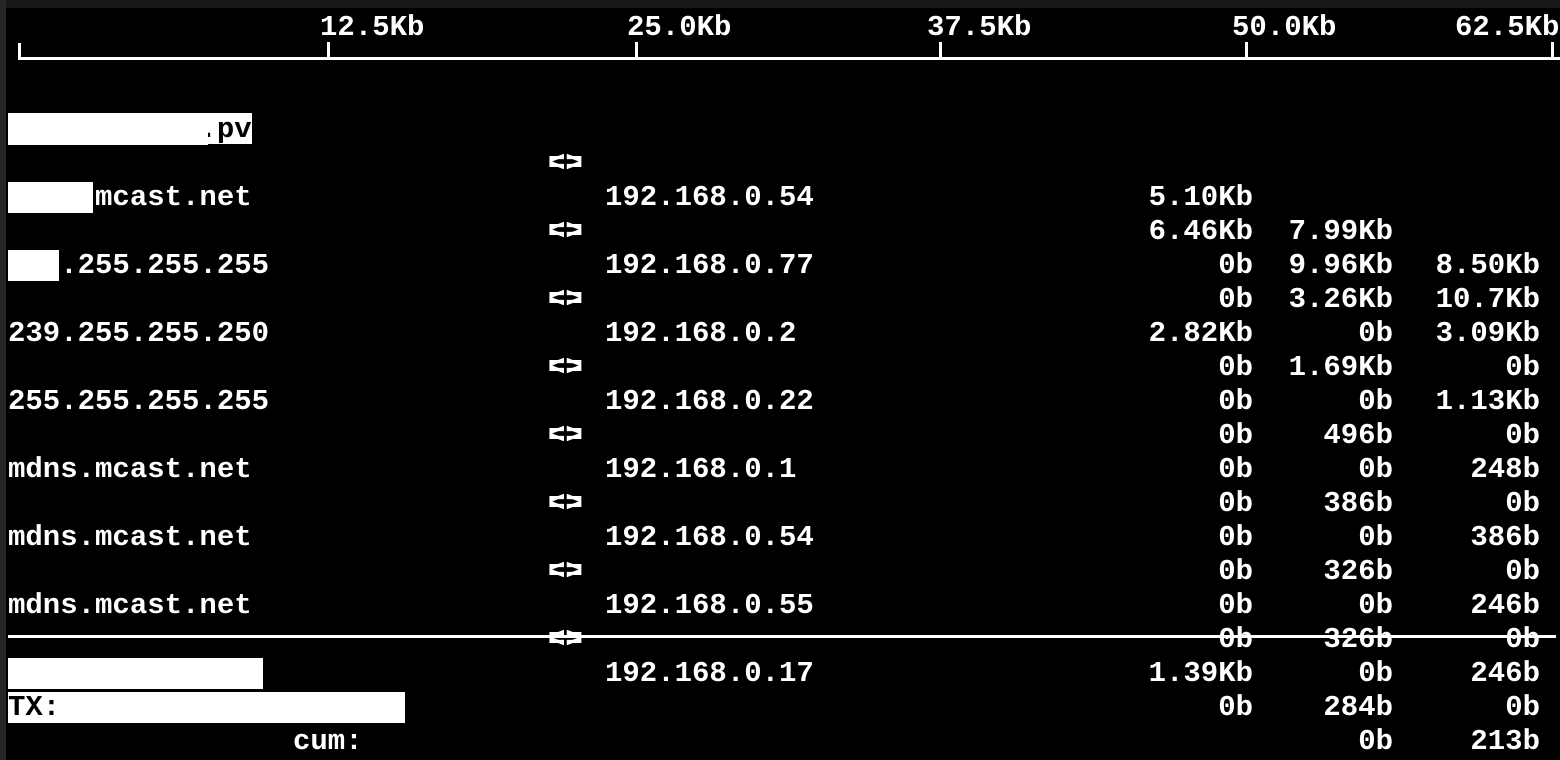  I want to click on dest-host: 192.168.0.1, so click(701, 469).